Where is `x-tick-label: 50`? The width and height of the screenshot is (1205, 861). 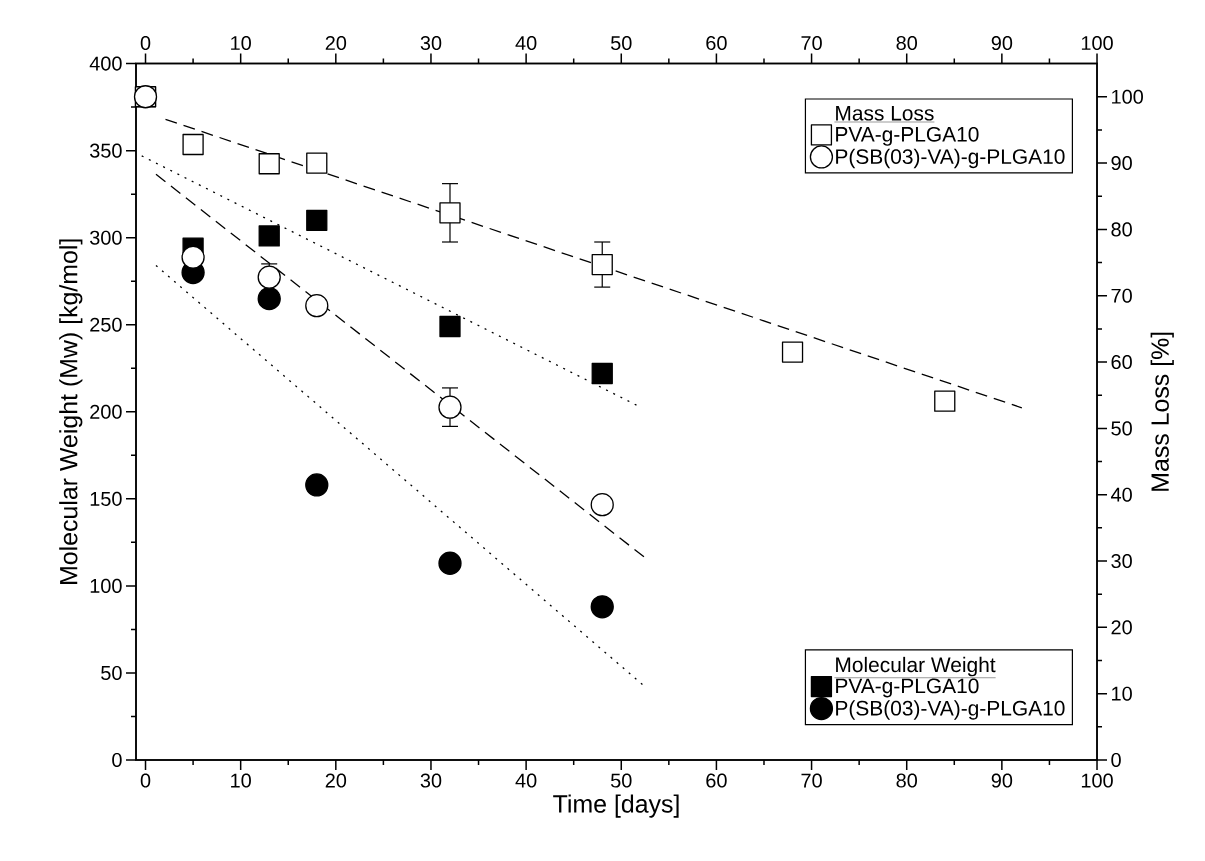 x-tick-label: 50 is located at coordinates (621, 780).